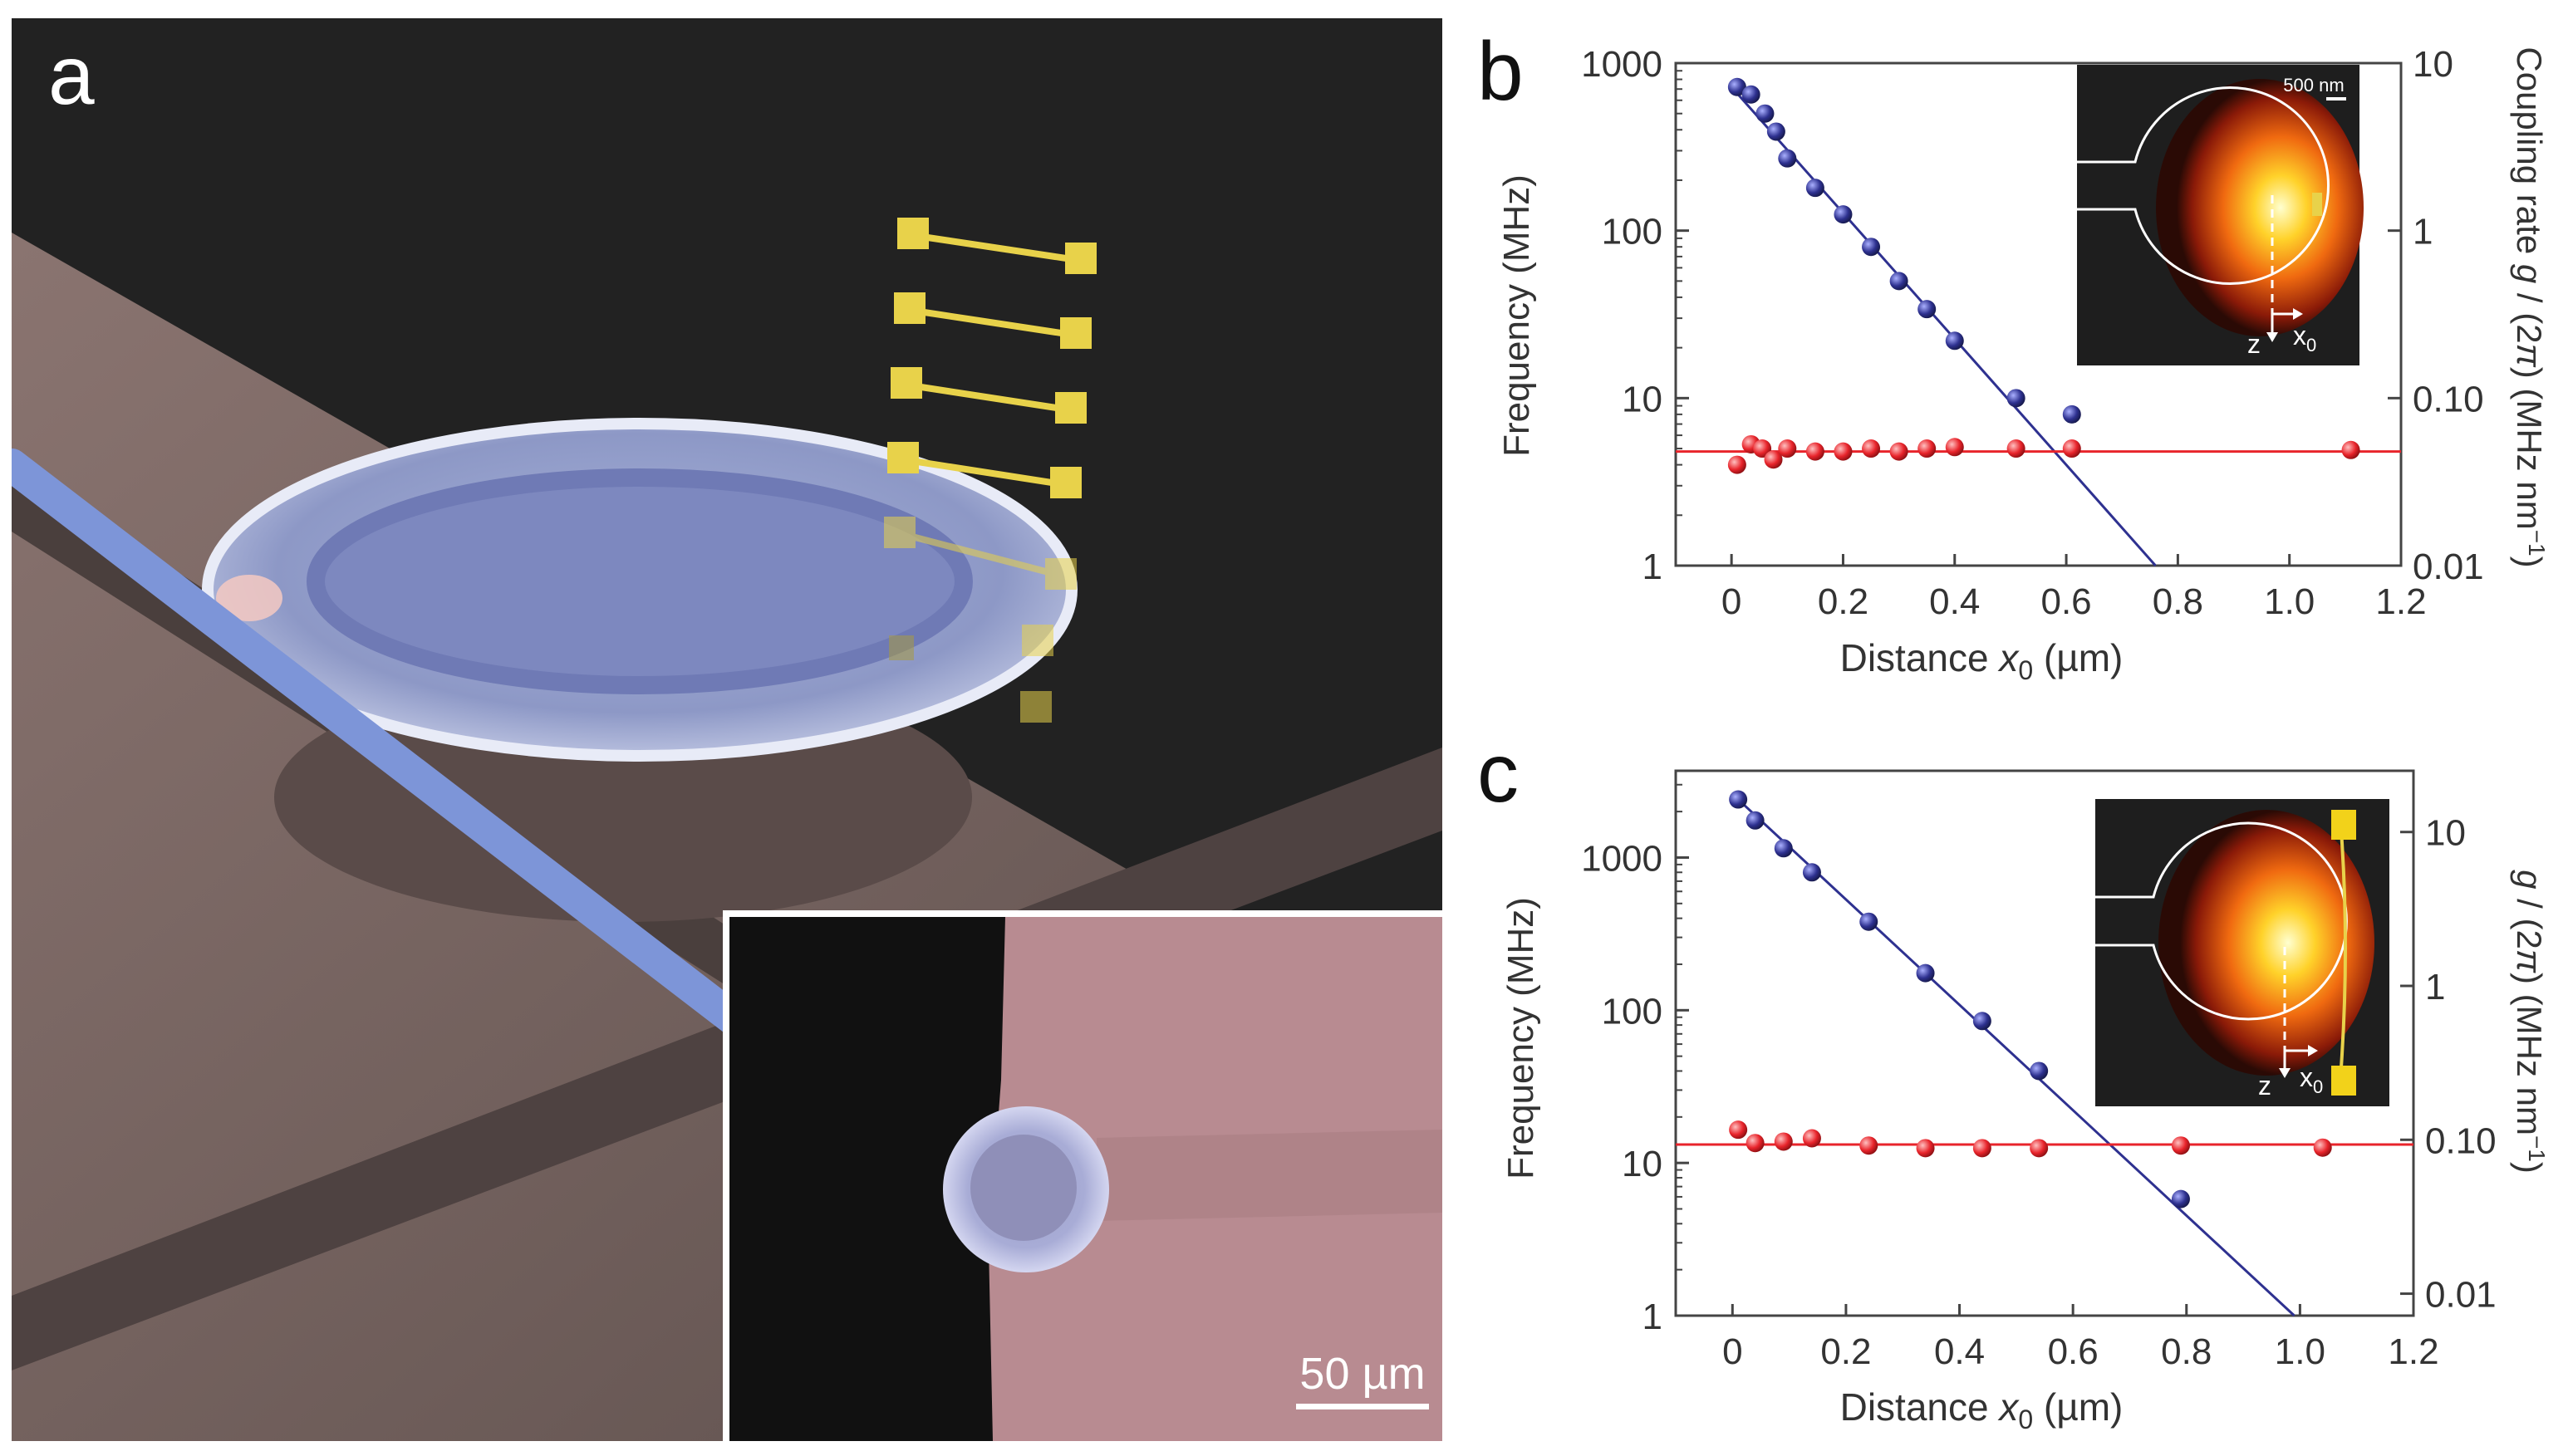 The height and width of the screenshot is (1456, 2568). Describe the element at coordinates (249, 598) in the screenshot. I see `fiber-contact-glow` at that location.